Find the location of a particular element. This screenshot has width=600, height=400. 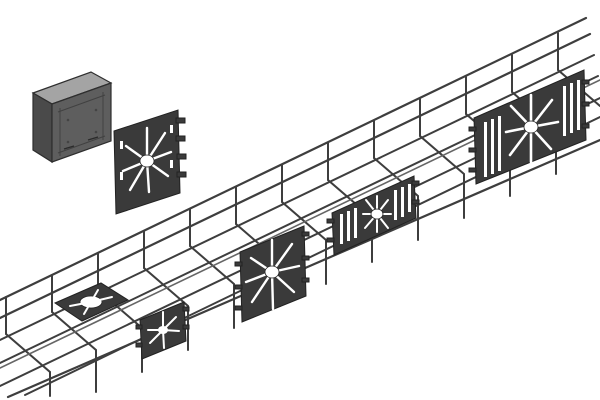

mounting-plate-large-middle is located at coordinates (272, 274).